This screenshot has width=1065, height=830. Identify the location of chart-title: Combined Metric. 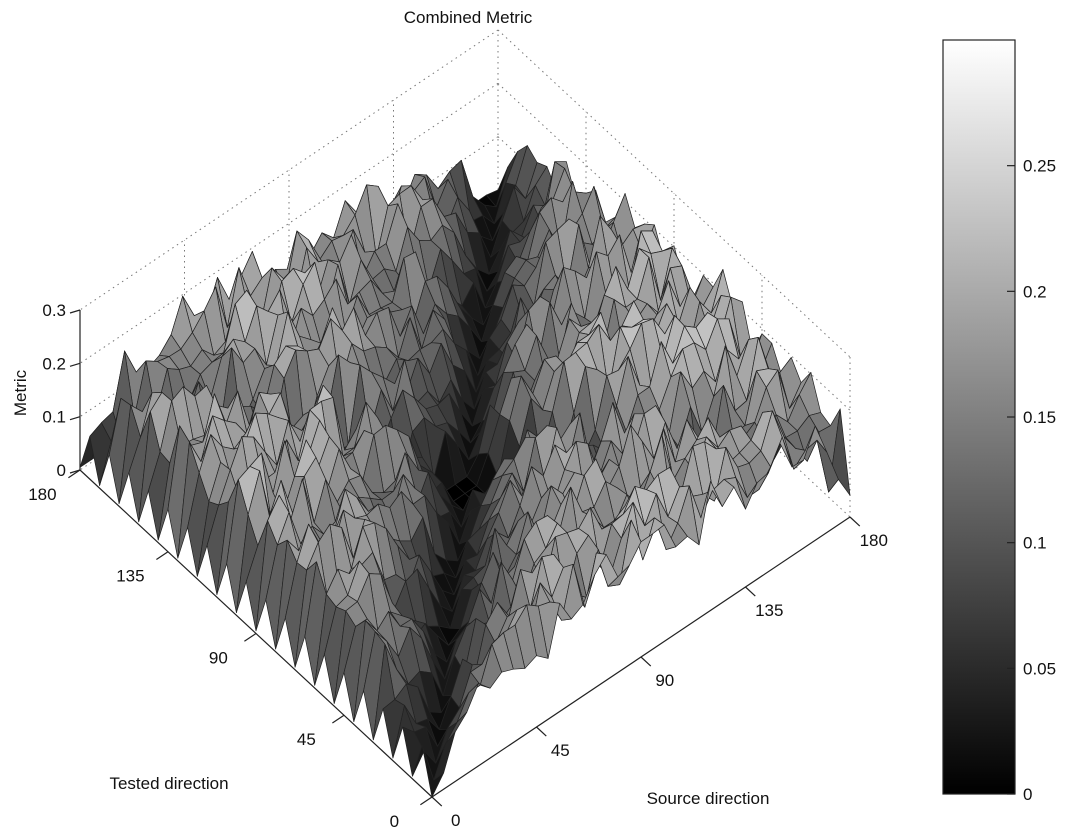
(468, 17).